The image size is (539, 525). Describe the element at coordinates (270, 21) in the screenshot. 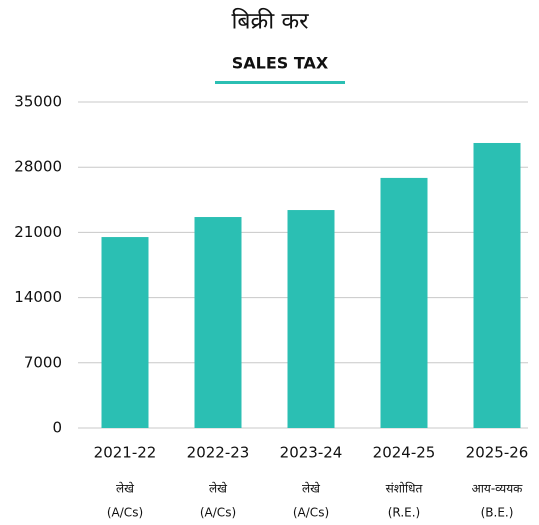

I see `chart-title: बिक्री कर` at that location.